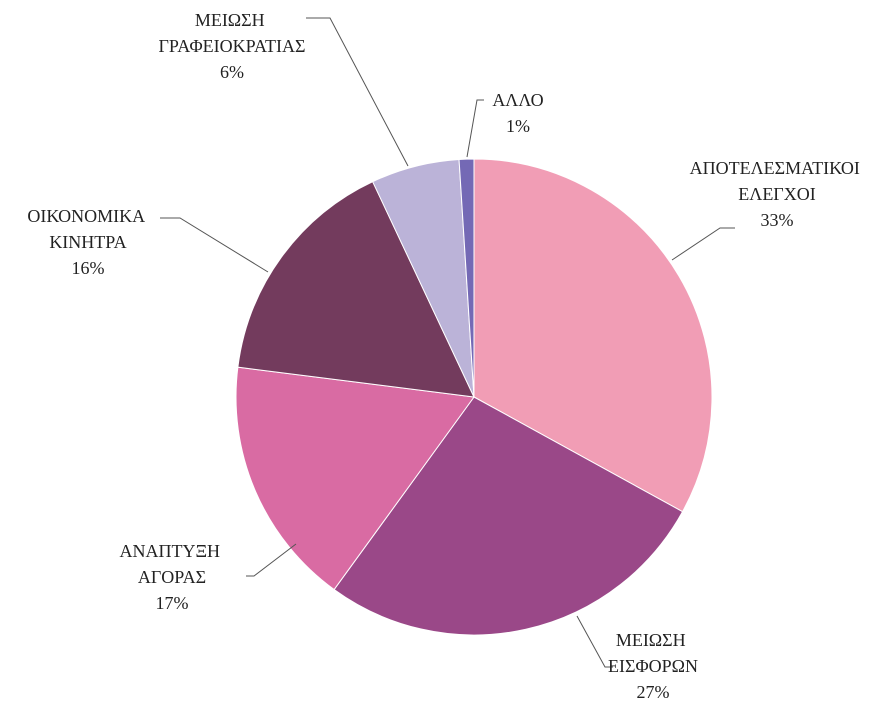 Image resolution: width=873 pixels, height=701 pixels. I want to click on category-label: ΑΛΛΟ, so click(517, 100).